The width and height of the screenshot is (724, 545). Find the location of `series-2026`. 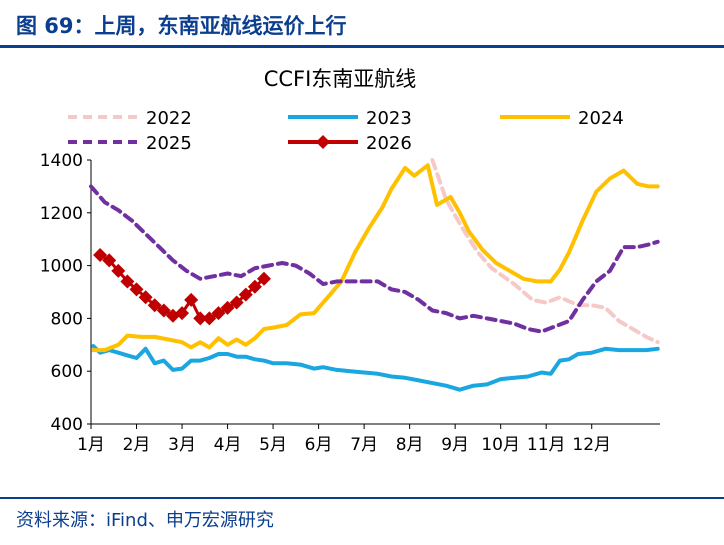

series-2026 is located at coordinates (182, 287).